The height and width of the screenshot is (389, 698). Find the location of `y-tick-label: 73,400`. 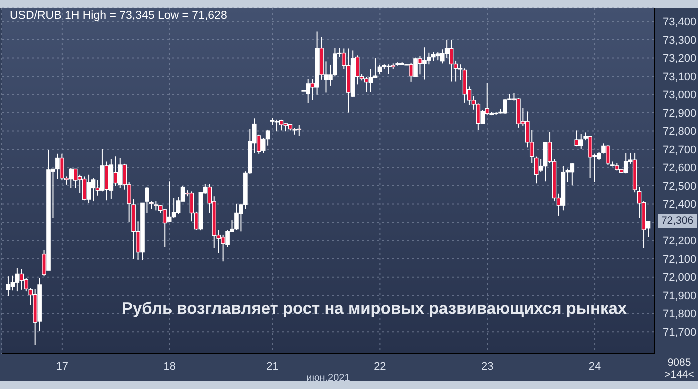

y-tick-label: 73,400 is located at coordinates (680, 22).